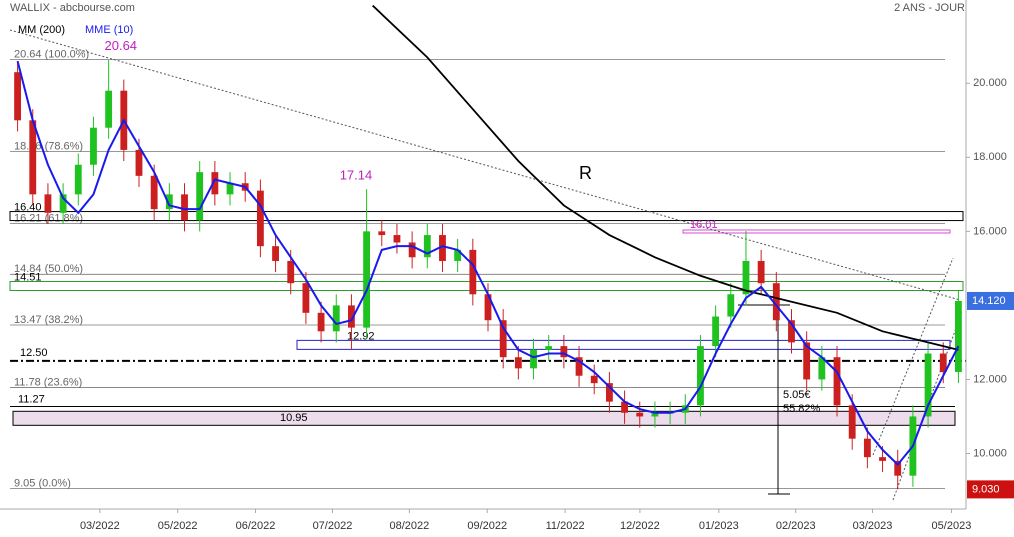  Describe the element at coordinates (31, 399) in the screenshot. I see `level-label: 11.27` at that location.